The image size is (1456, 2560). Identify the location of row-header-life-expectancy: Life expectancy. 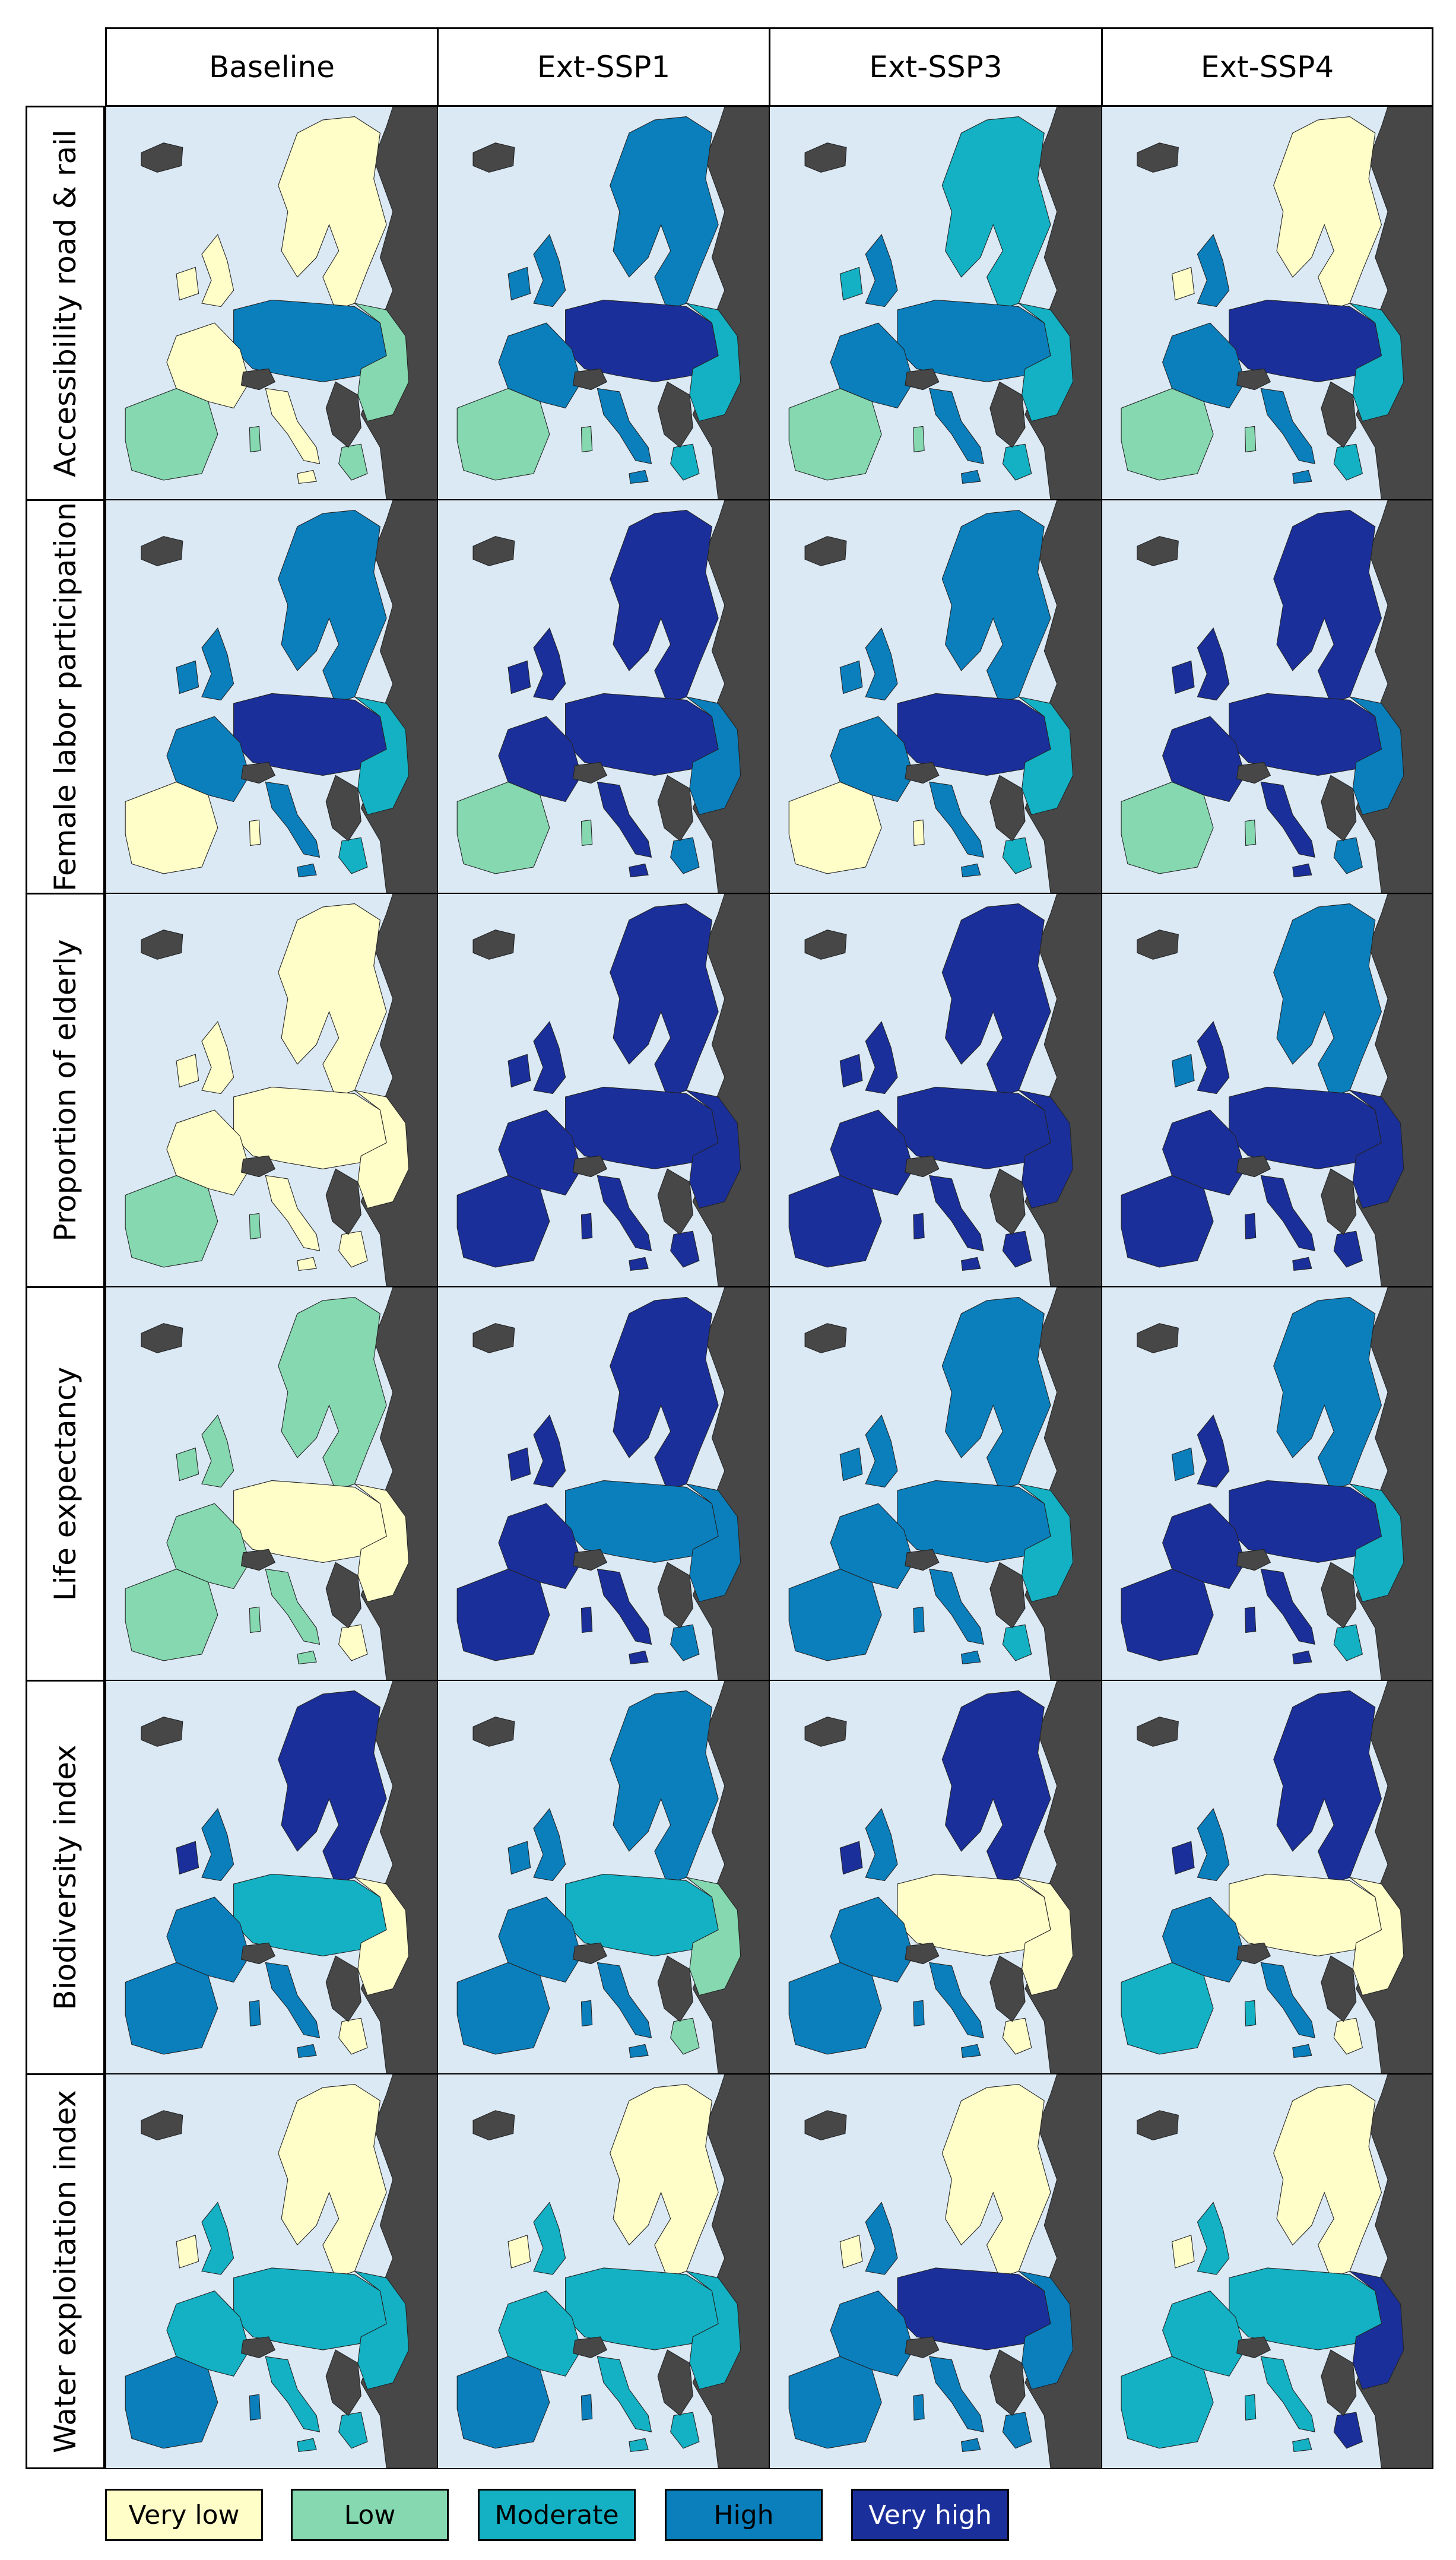
(65, 1484).